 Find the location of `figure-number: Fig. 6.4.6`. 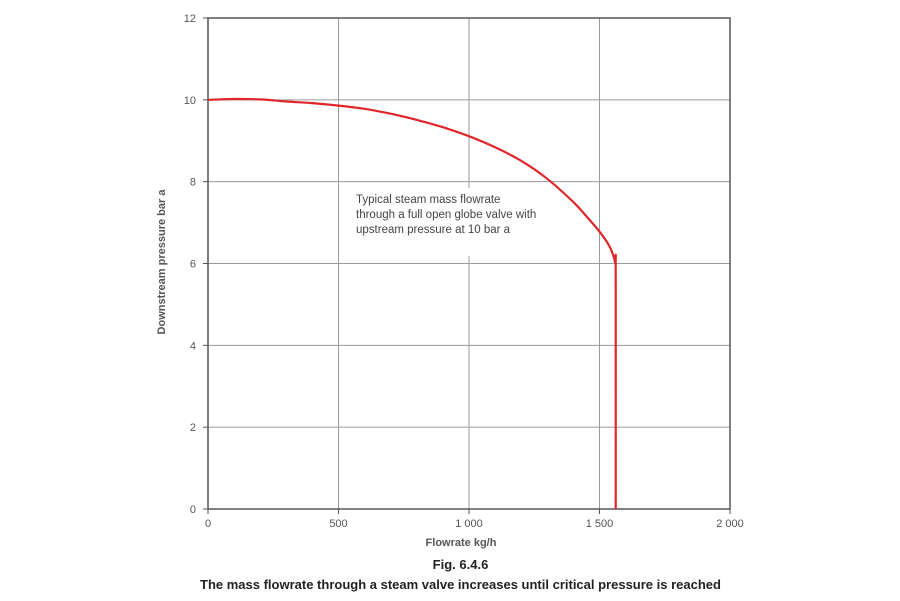

figure-number: Fig. 6.4.6 is located at coordinates (460, 564).